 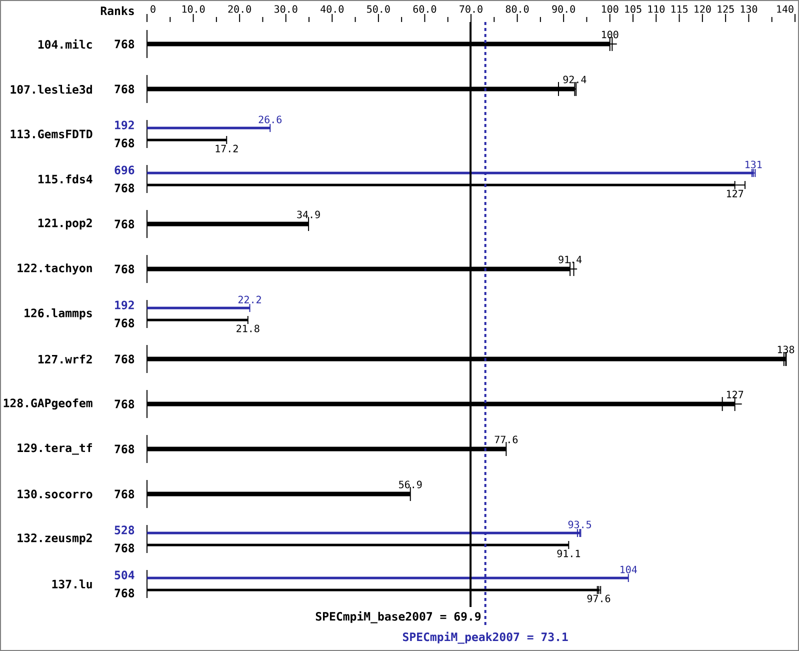 I want to click on text: 504, so click(x=124, y=575).